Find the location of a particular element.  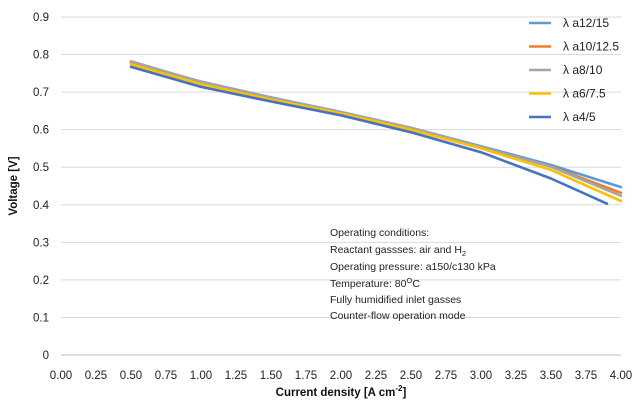

y-tick-label: 0.4 is located at coordinates (41, 206).